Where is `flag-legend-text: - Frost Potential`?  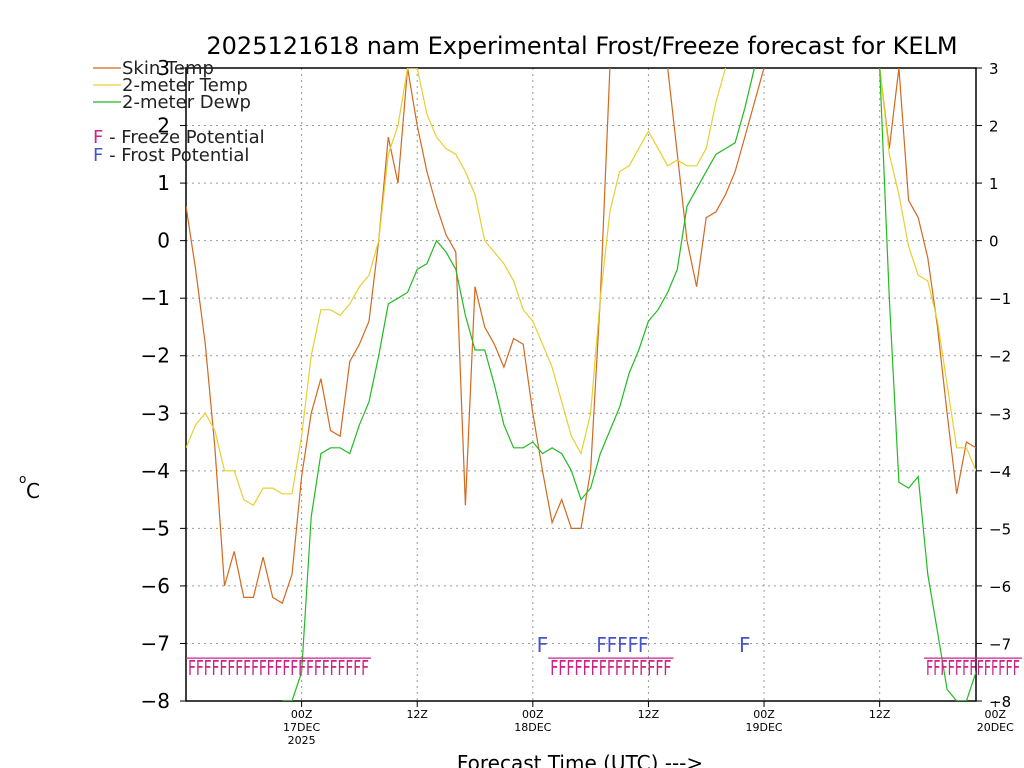 flag-legend-text: - Frost Potential is located at coordinates (176, 155).